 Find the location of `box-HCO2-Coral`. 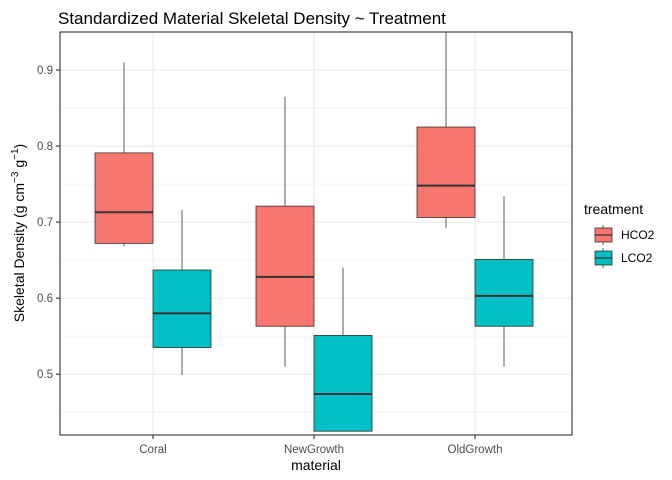

box-HCO2-Coral is located at coordinates (124, 154).